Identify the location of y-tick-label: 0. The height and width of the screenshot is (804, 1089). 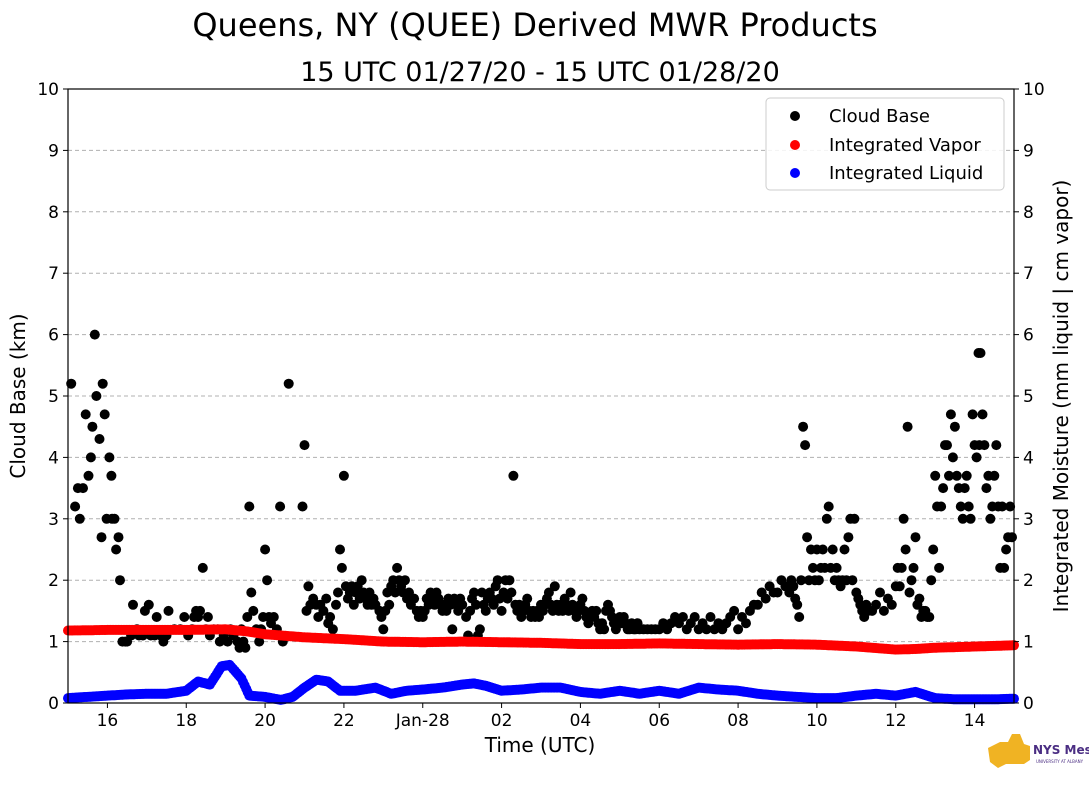
(53, 704).